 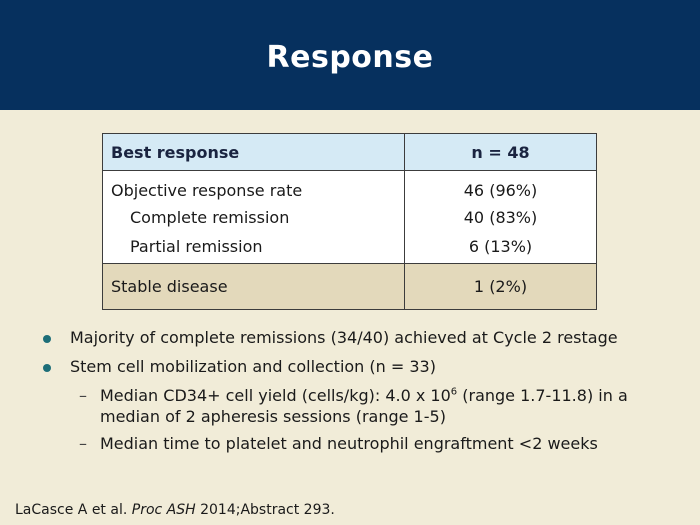 I want to click on table-header-row: Best response n = 48, so click(x=349, y=152).